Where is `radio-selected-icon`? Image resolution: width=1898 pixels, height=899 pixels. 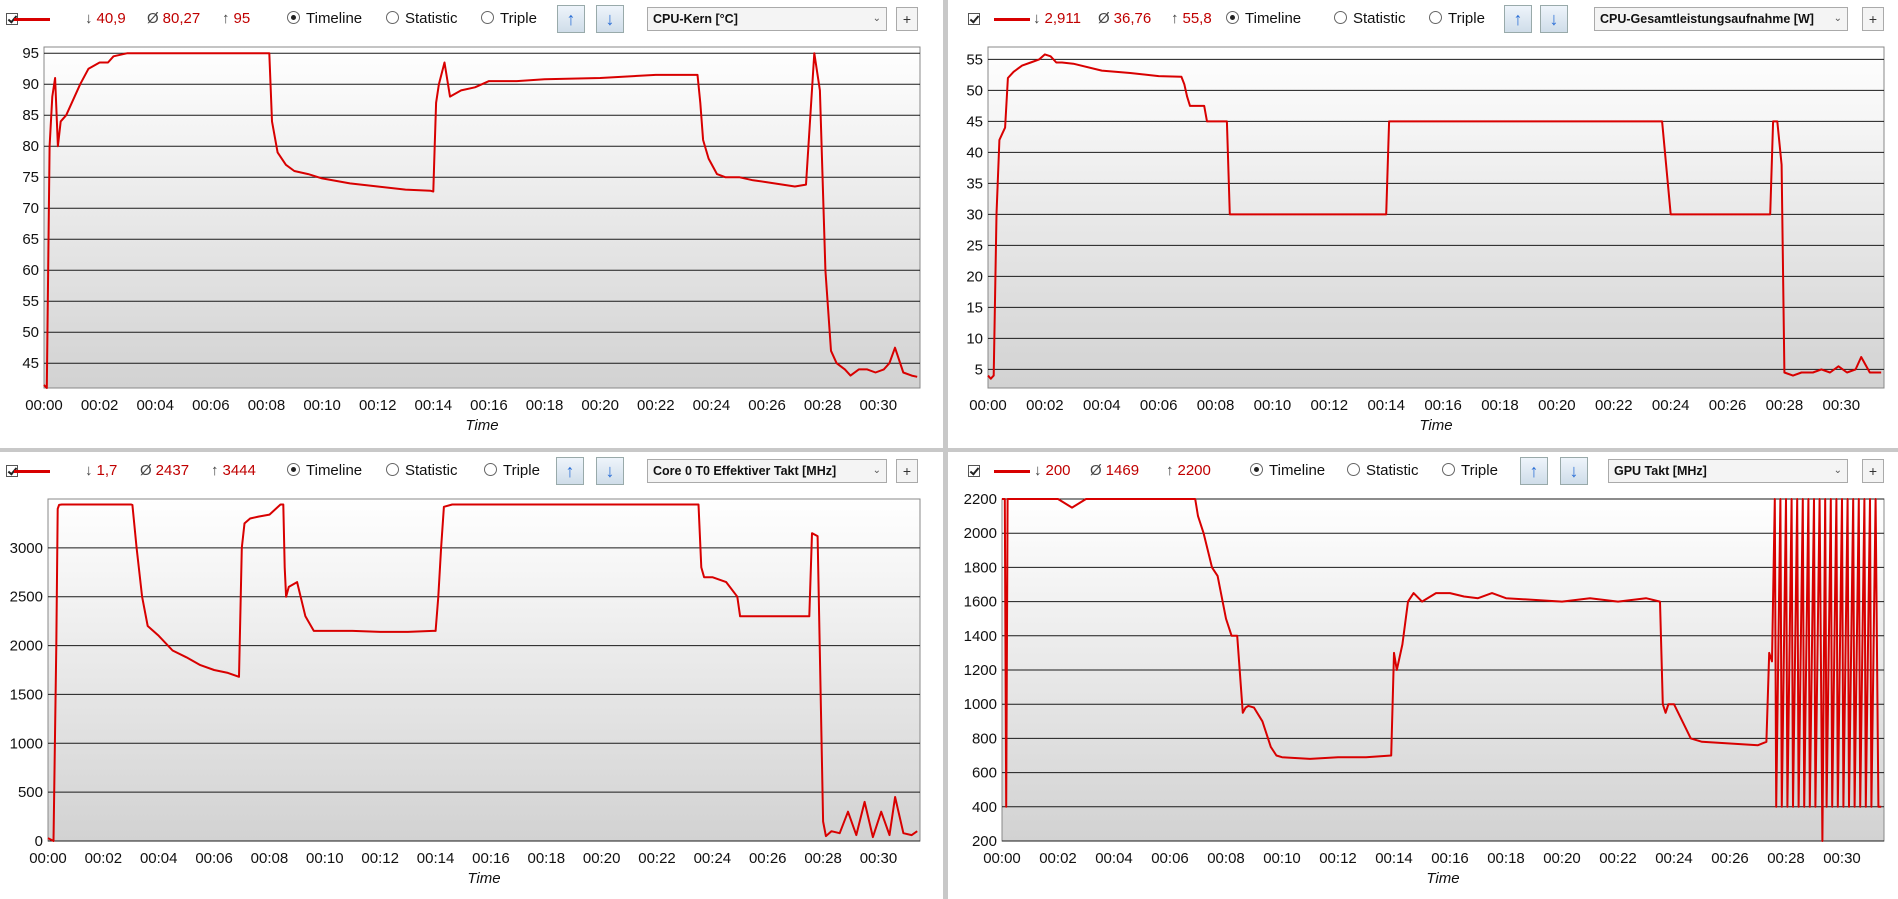 radio-selected-icon is located at coordinates (1256, 469).